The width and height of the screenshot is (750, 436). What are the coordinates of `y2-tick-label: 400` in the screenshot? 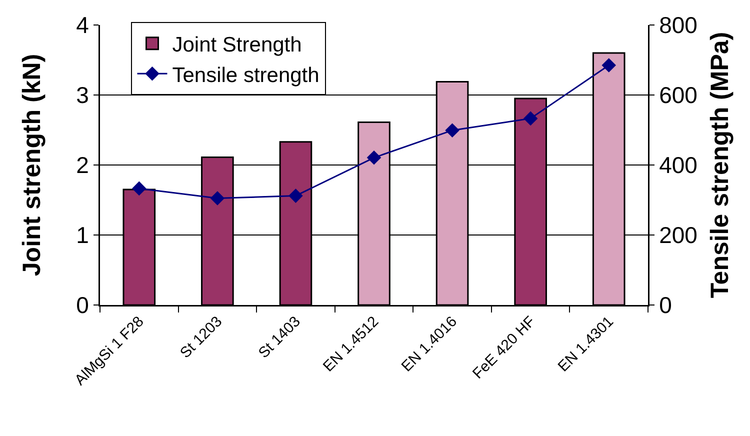 It's located at (678, 165).